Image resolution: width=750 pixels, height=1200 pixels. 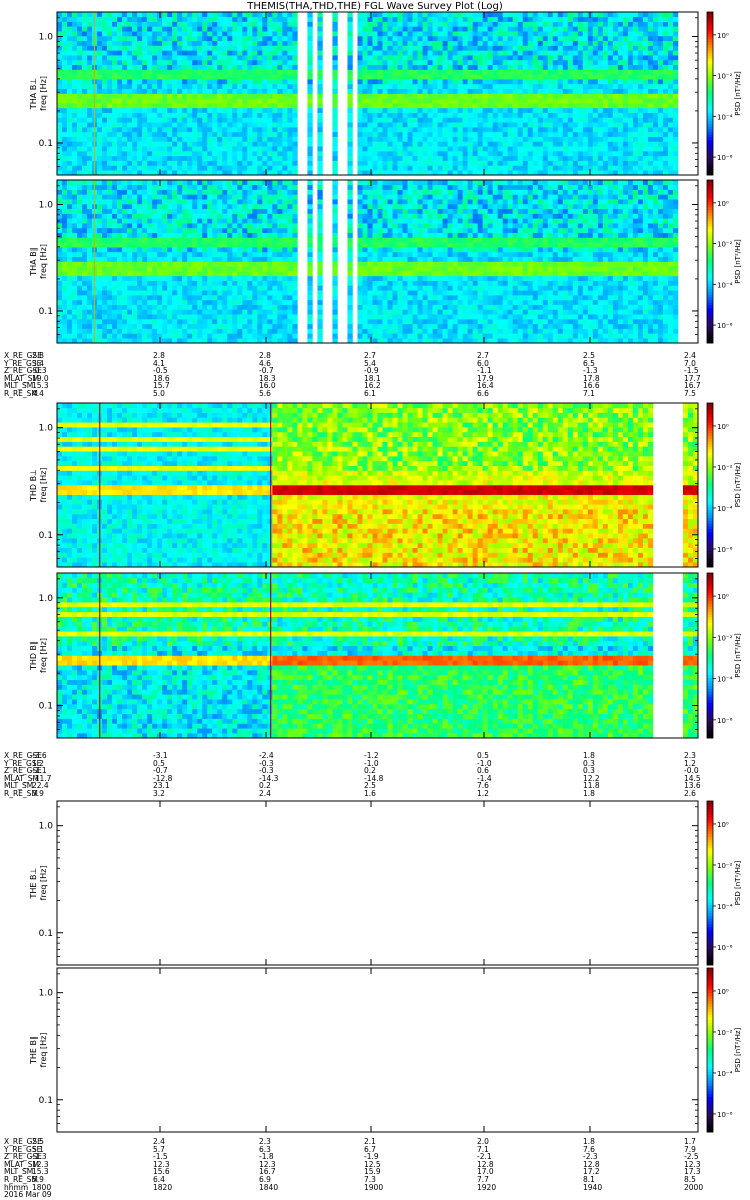 What do you see at coordinates (161, 1172) in the screenshot?
I see `ephemeris-value: 15.6` at bounding box center [161, 1172].